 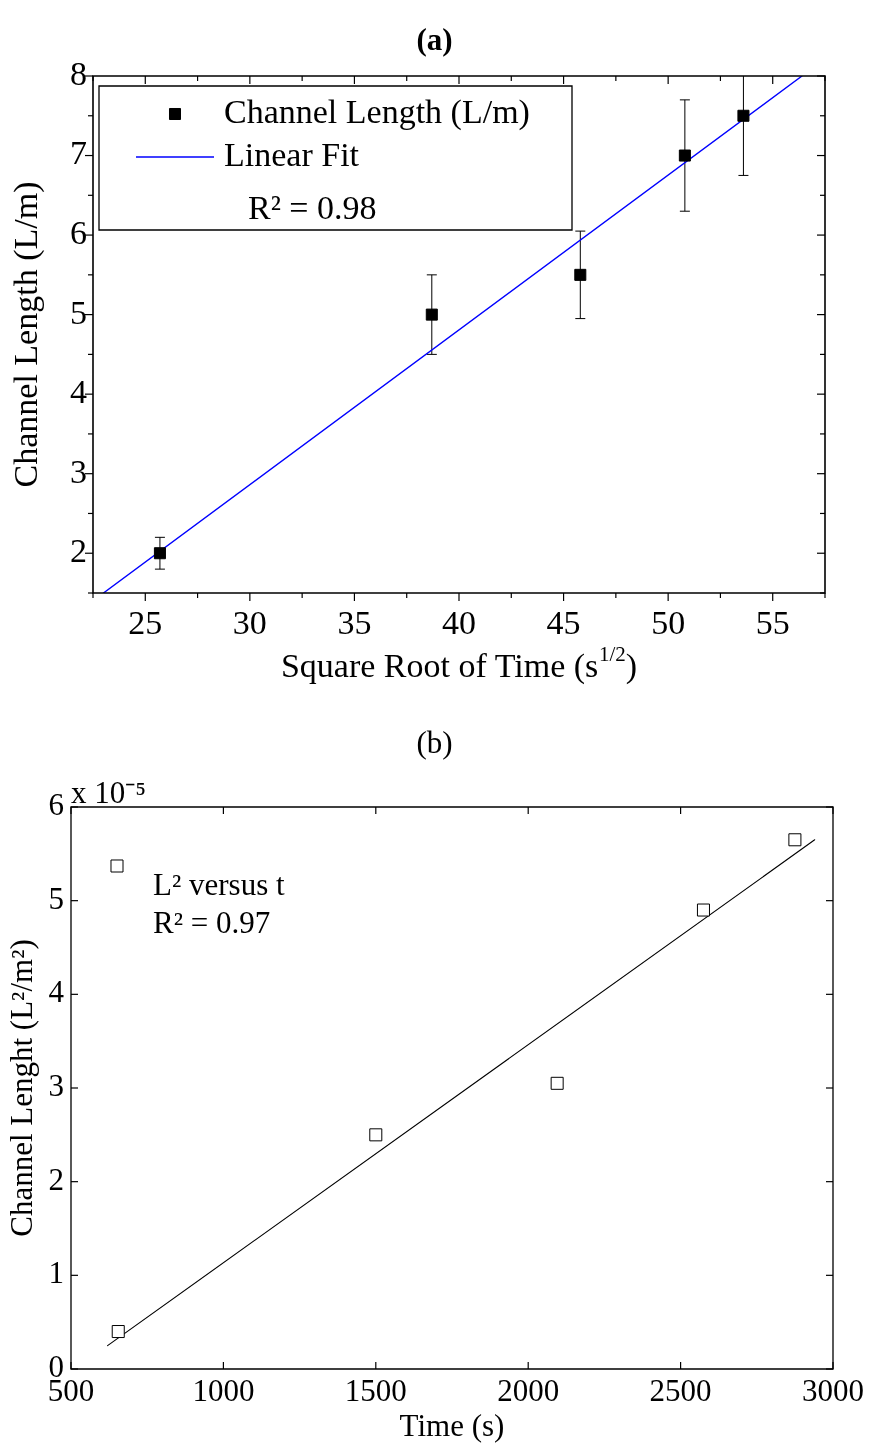 I want to click on annotation: x 10⁻⁵, so click(x=109, y=793).